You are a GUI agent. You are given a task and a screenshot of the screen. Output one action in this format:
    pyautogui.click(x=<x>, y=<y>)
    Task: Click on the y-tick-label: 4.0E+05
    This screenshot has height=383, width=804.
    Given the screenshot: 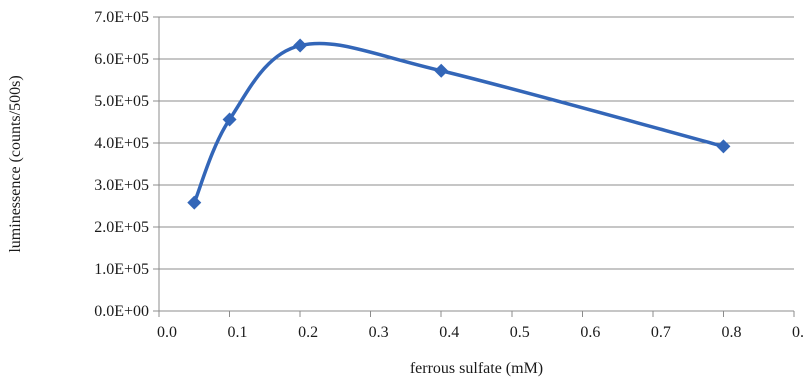 What is the action you would take?
    pyautogui.click(x=121, y=143)
    